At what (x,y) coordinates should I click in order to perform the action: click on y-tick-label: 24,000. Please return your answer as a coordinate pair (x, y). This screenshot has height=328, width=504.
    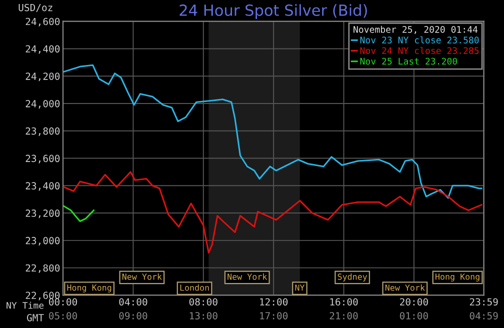
    Looking at the image, I should click on (43, 104).